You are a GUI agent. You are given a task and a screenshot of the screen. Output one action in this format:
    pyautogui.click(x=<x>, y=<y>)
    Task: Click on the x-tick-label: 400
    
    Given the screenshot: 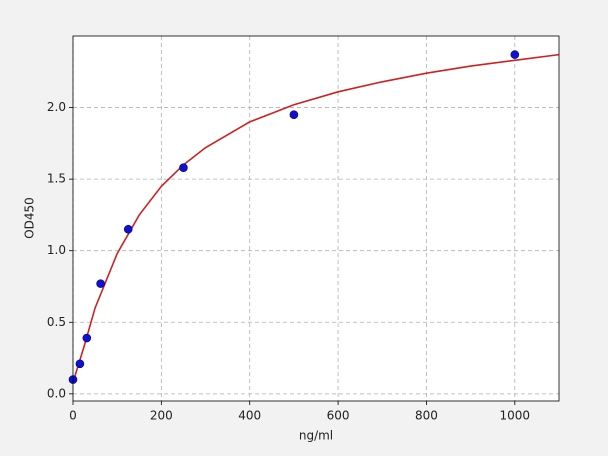 What is the action you would take?
    pyautogui.click(x=249, y=416)
    